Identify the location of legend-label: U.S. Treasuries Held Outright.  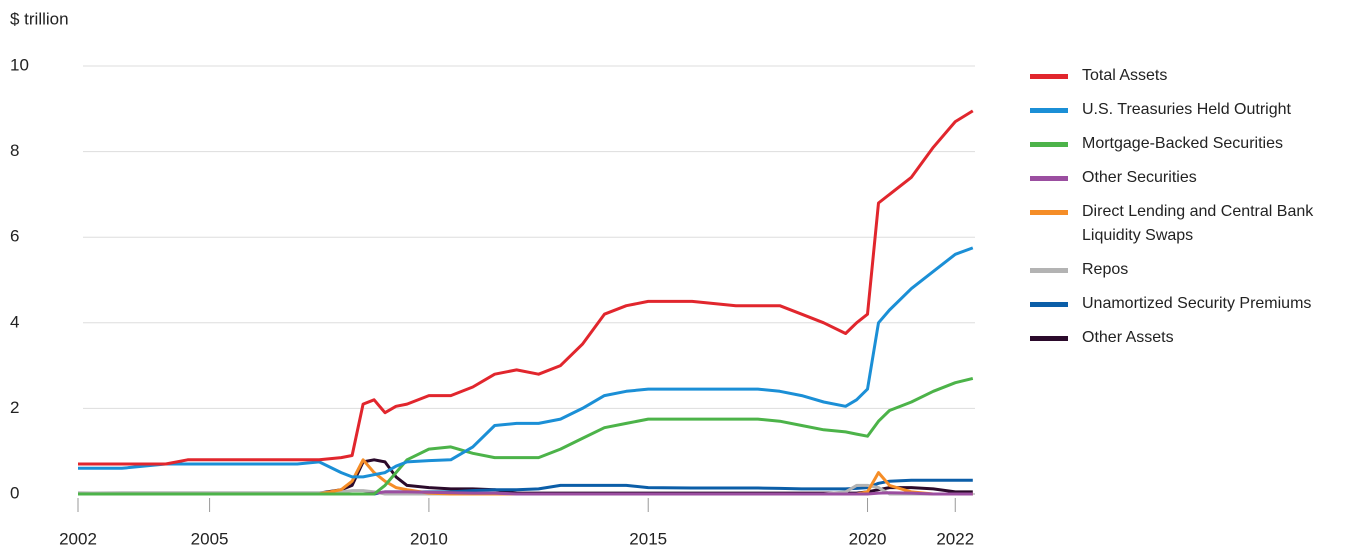
(1186, 109).